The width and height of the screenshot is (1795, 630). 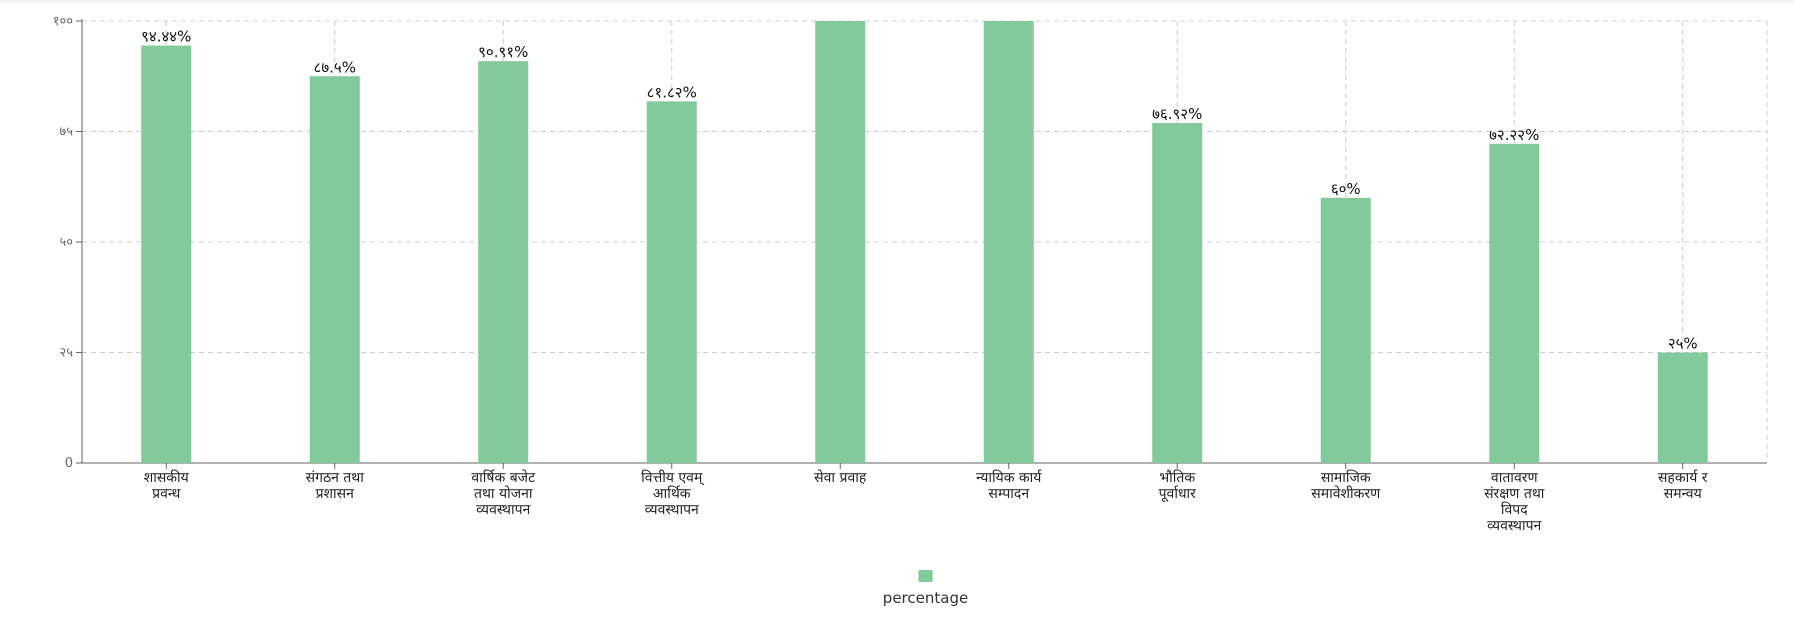 I want to click on x-tick-label: वित्तीय एवम्, so click(x=672, y=477).